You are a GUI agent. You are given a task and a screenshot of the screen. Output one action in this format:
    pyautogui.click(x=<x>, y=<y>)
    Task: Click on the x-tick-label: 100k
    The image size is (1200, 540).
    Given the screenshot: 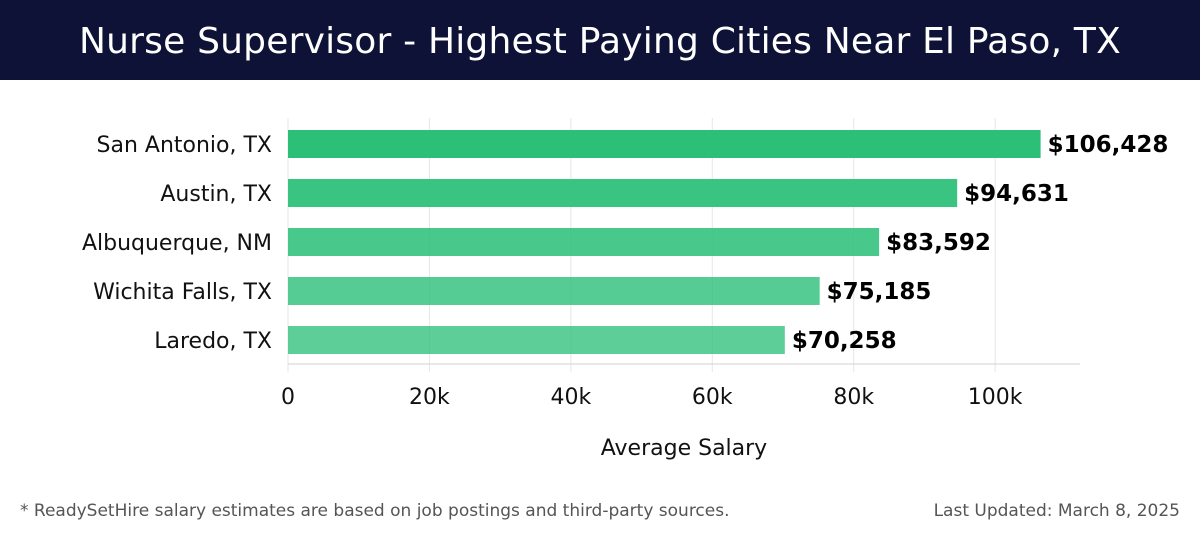 What is the action you would take?
    pyautogui.click(x=995, y=397)
    